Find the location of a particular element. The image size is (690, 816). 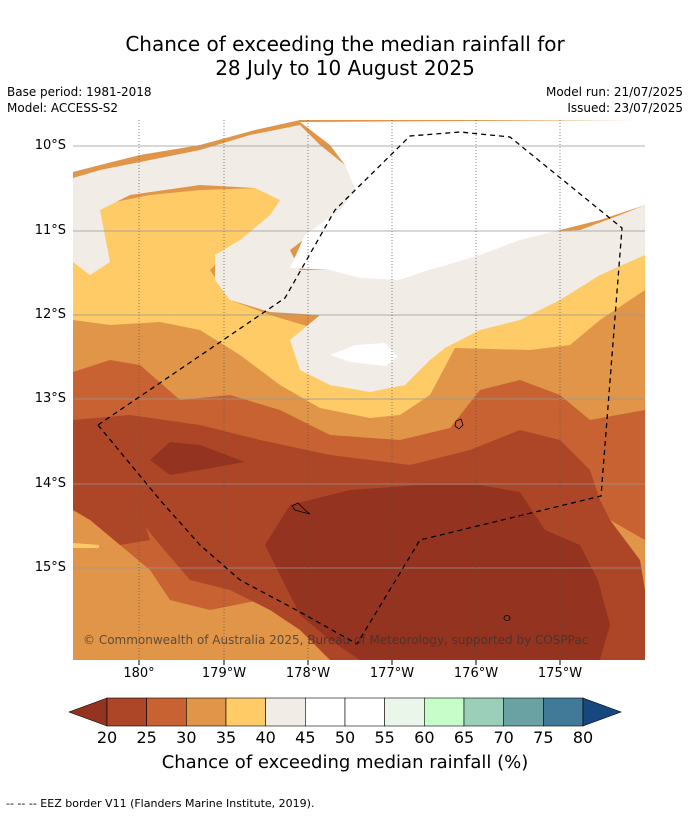

colorbar-tick-label: 65 is located at coordinates (464, 737).